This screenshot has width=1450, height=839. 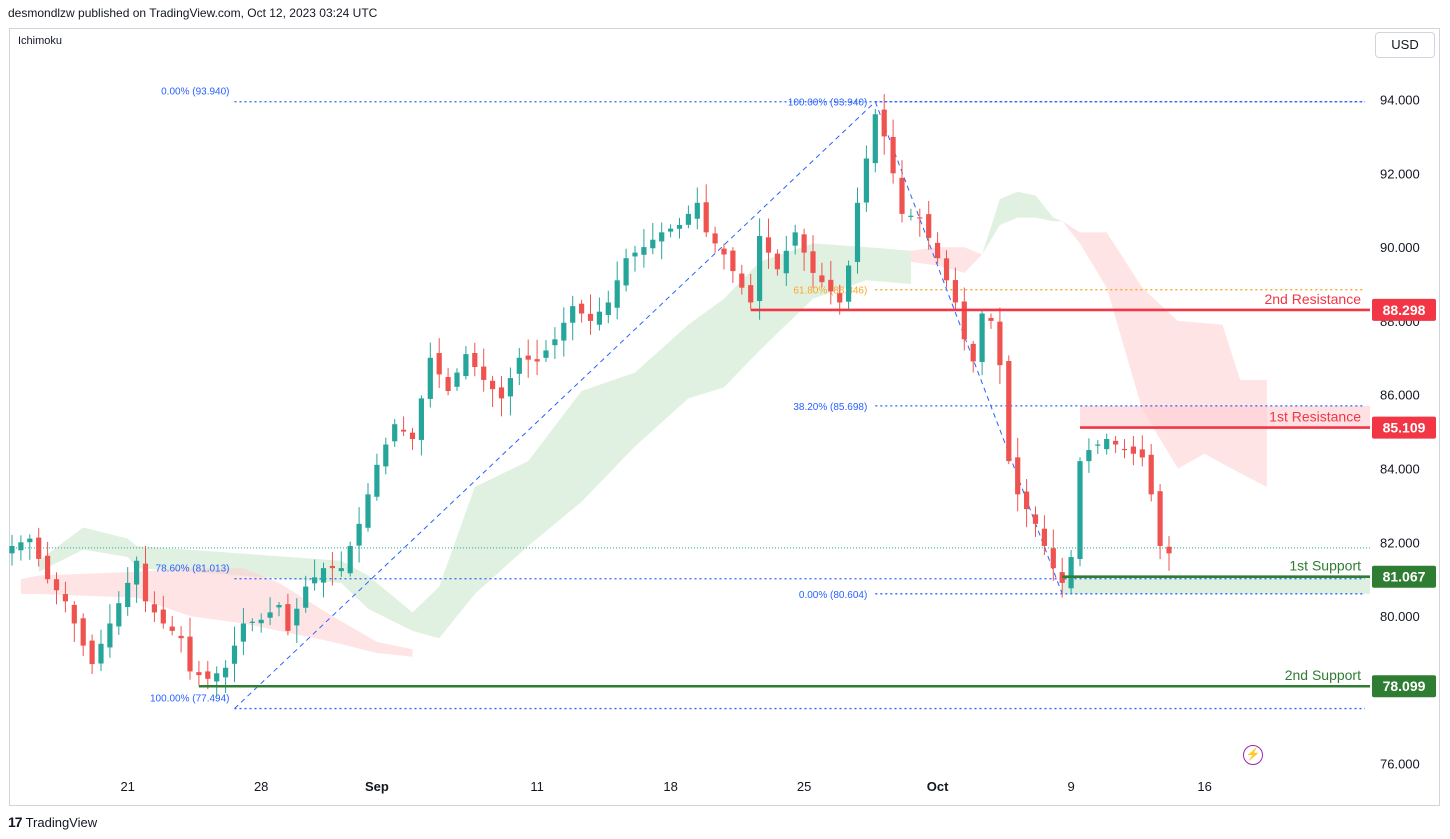 I want to click on price-badge: 78.099, so click(x=1404, y=686).